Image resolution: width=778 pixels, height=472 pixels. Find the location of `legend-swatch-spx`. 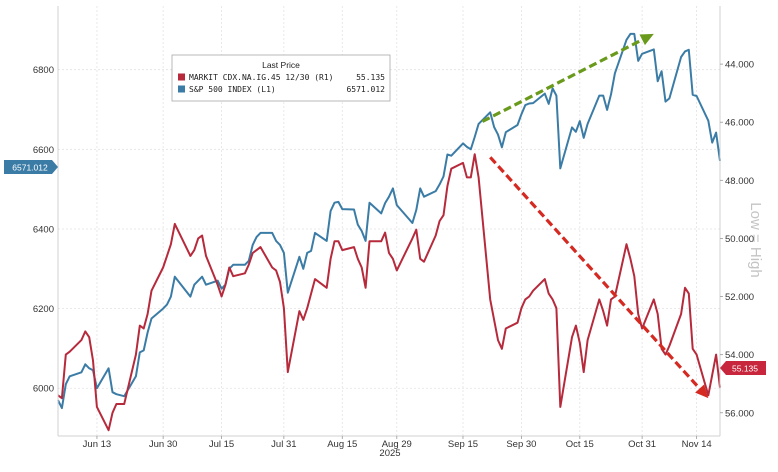

legend-swatch-spx is located at coordinates (181, 89).